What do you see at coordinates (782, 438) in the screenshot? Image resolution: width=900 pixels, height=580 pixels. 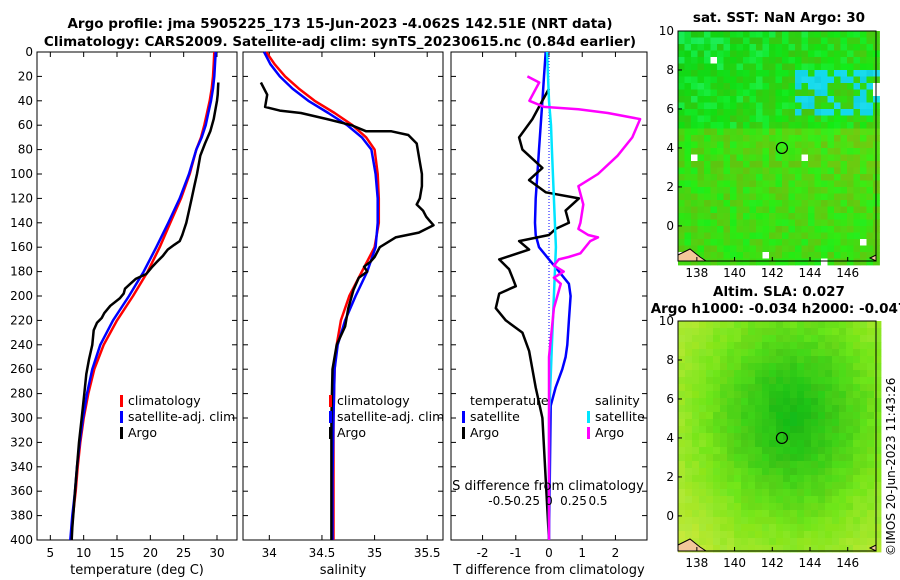 I see `argo-marker` at bounding box center [782, 438].